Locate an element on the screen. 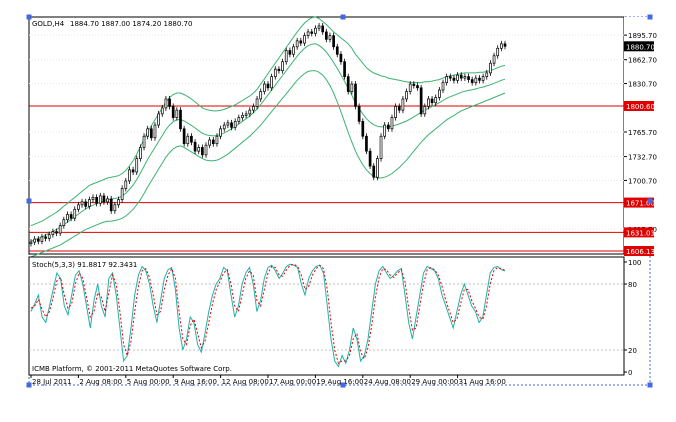  time-tick-label: 9 Aug 16:00 is located at coordinates (195, 382).